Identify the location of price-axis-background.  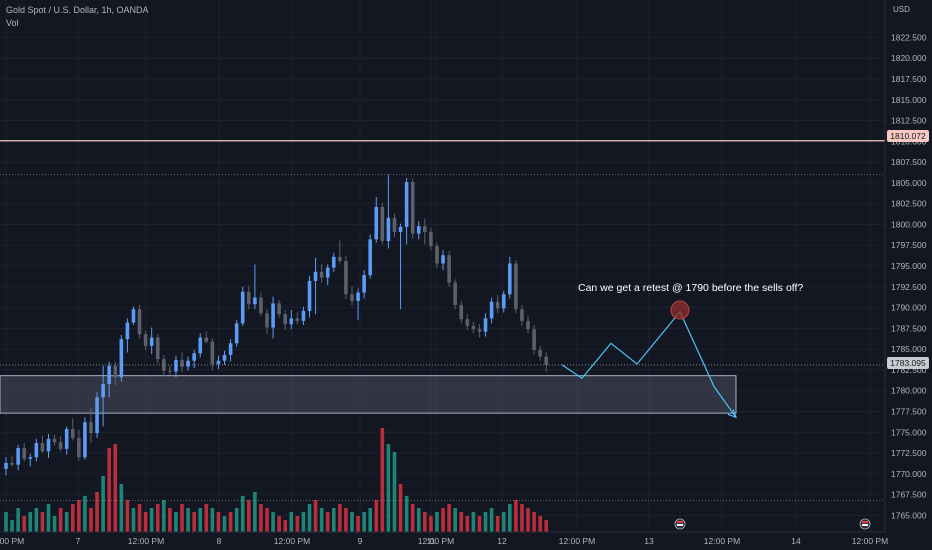
(908, 266).